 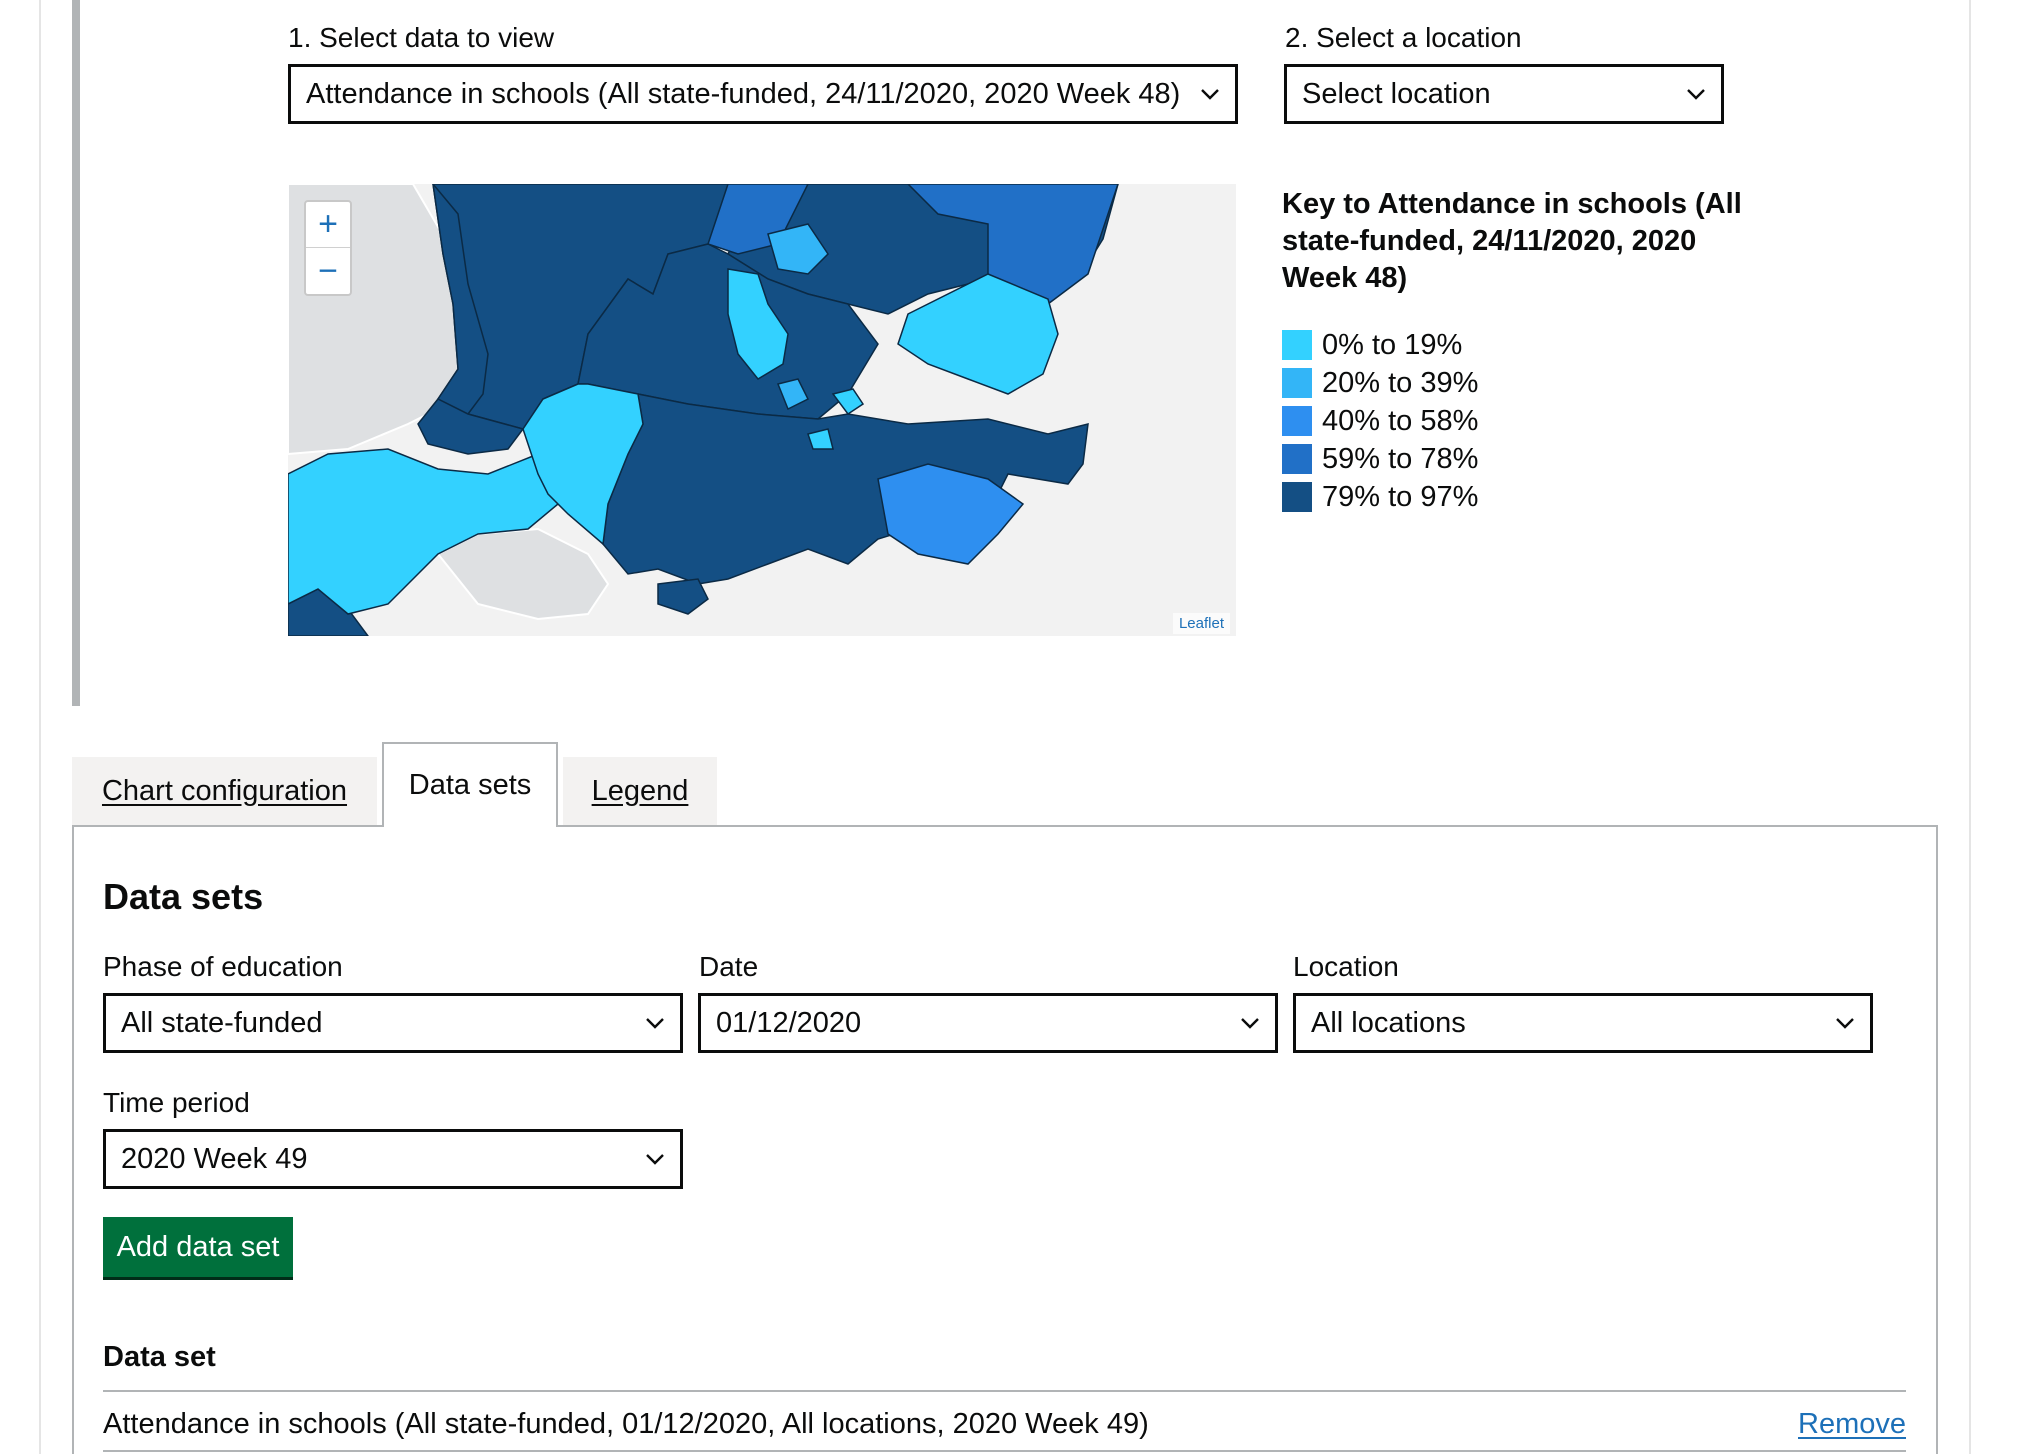 I want to click on key-item: 20% to 39%, so click(x=1380, y=383).